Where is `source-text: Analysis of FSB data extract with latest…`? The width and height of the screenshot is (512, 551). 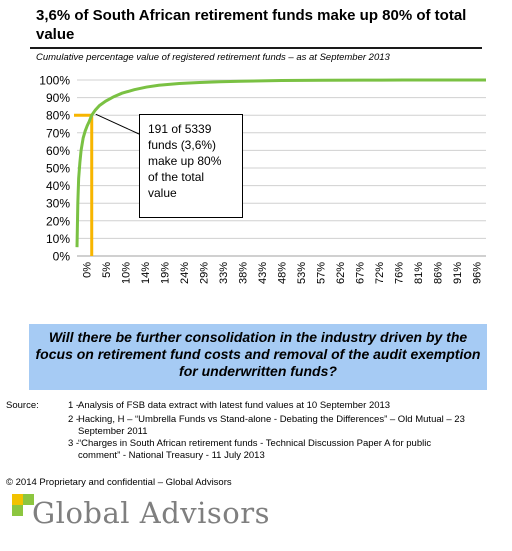 source-text: Analysis of FSB data extract with latest… is located at coordinates (234, 405).